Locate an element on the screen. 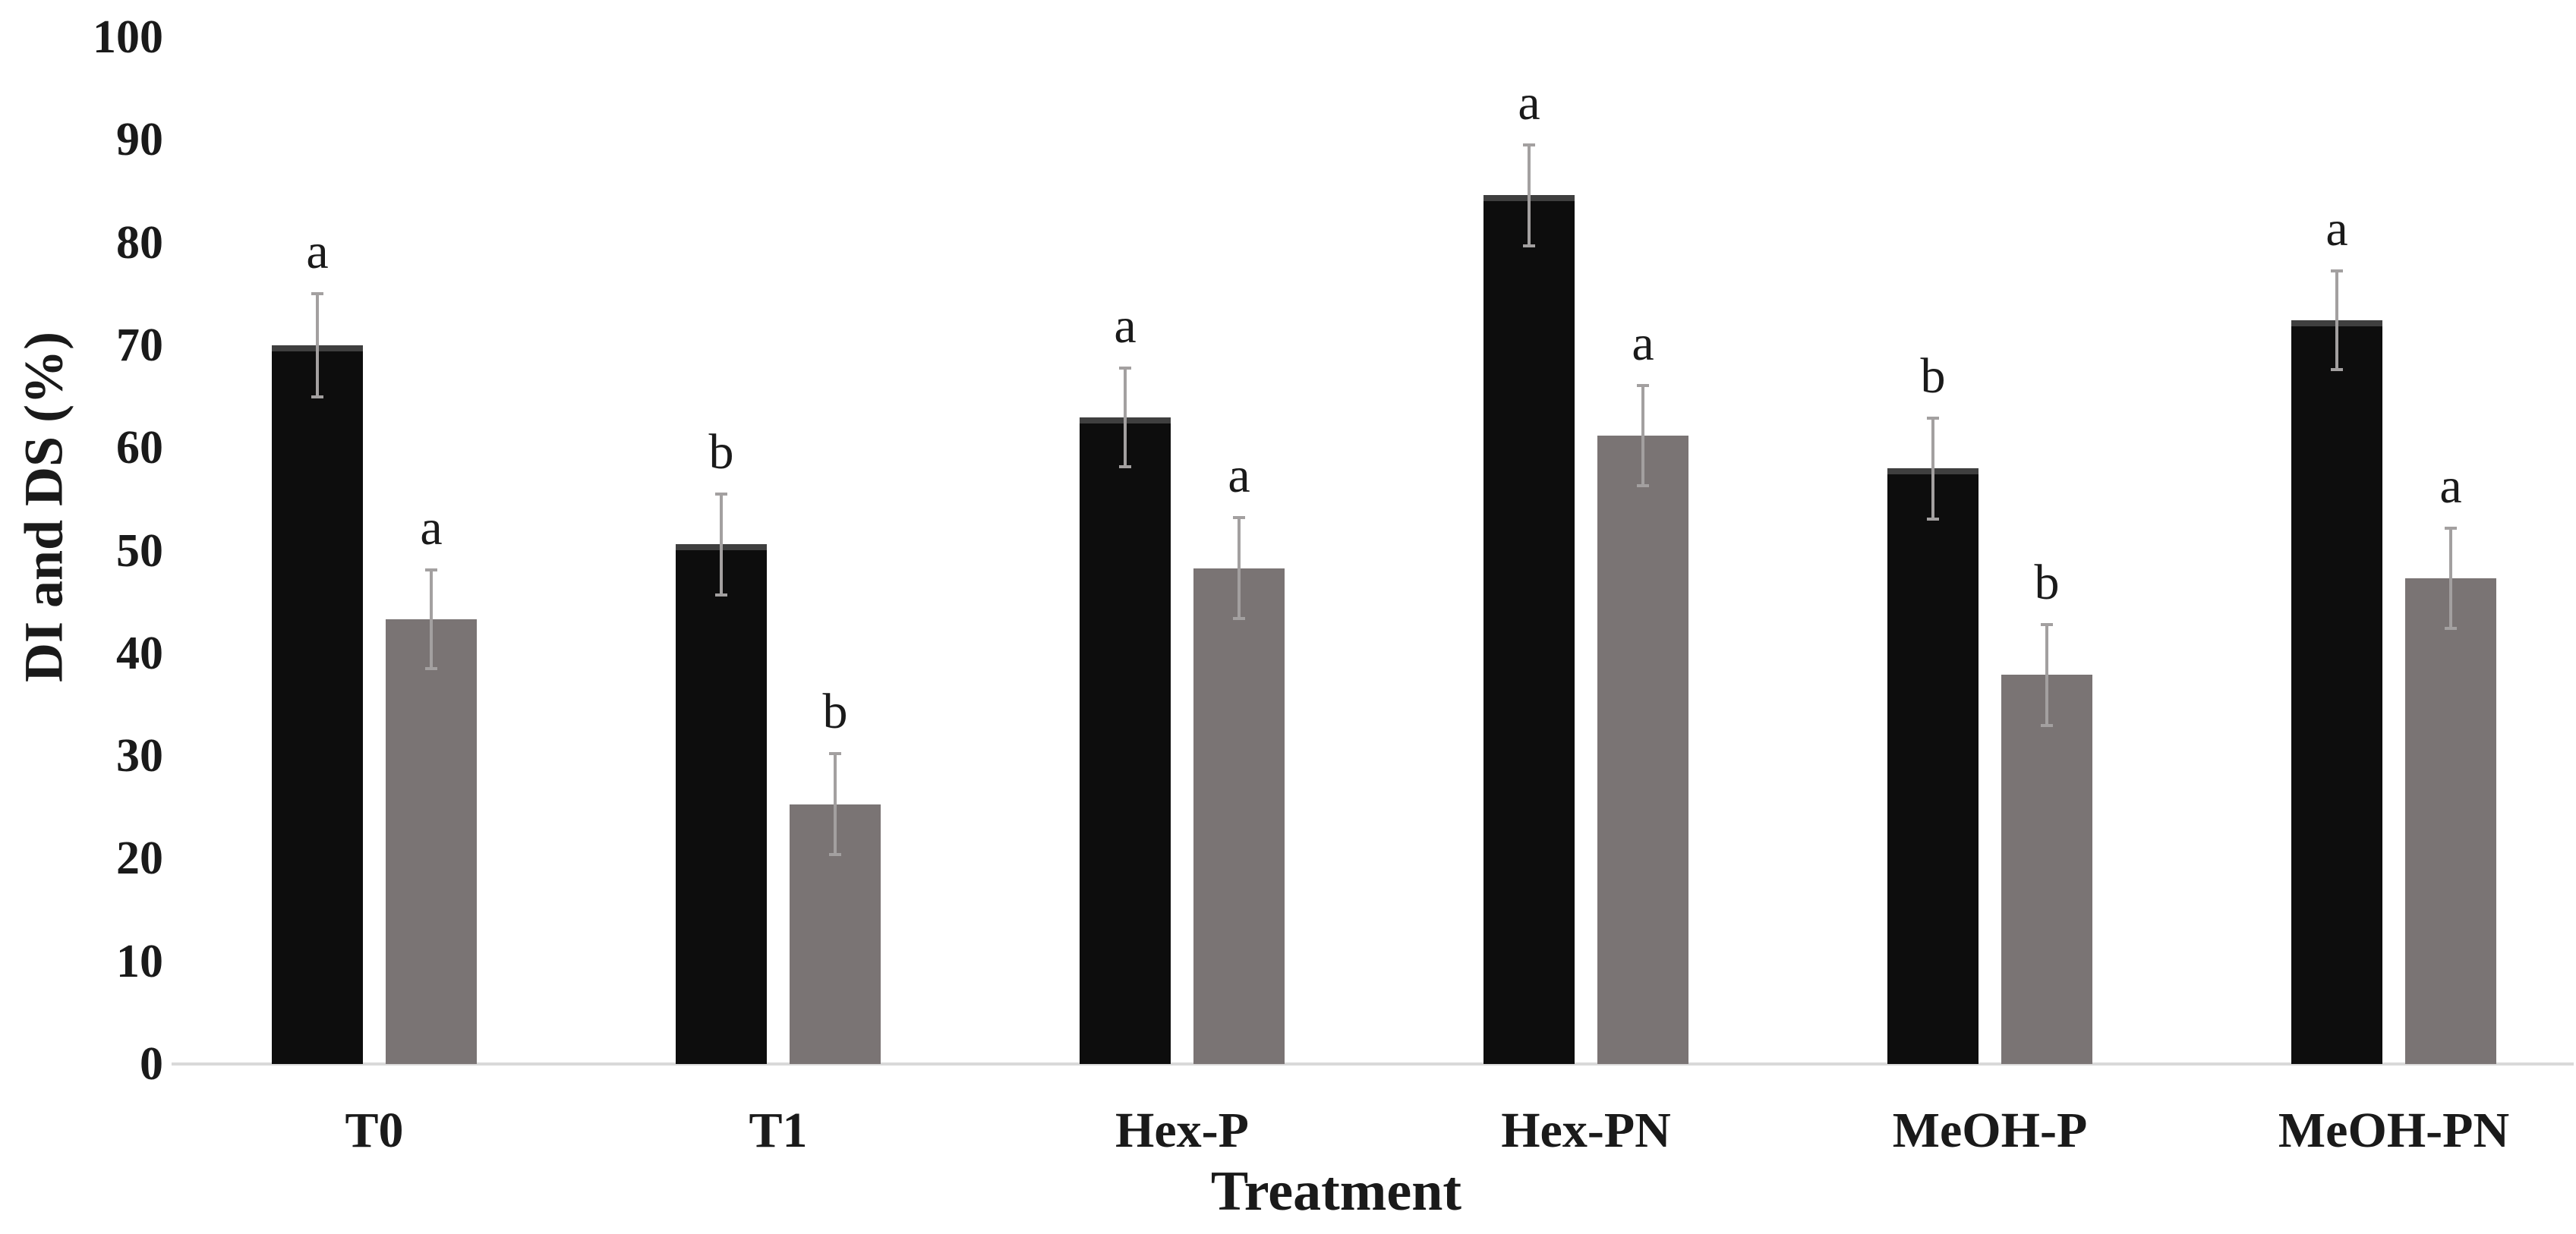 Image resolution: width=2576 pixels, height=1234 pixels. category-label-Hex-P: Hex-P is located at coordinates (1182, 1130).